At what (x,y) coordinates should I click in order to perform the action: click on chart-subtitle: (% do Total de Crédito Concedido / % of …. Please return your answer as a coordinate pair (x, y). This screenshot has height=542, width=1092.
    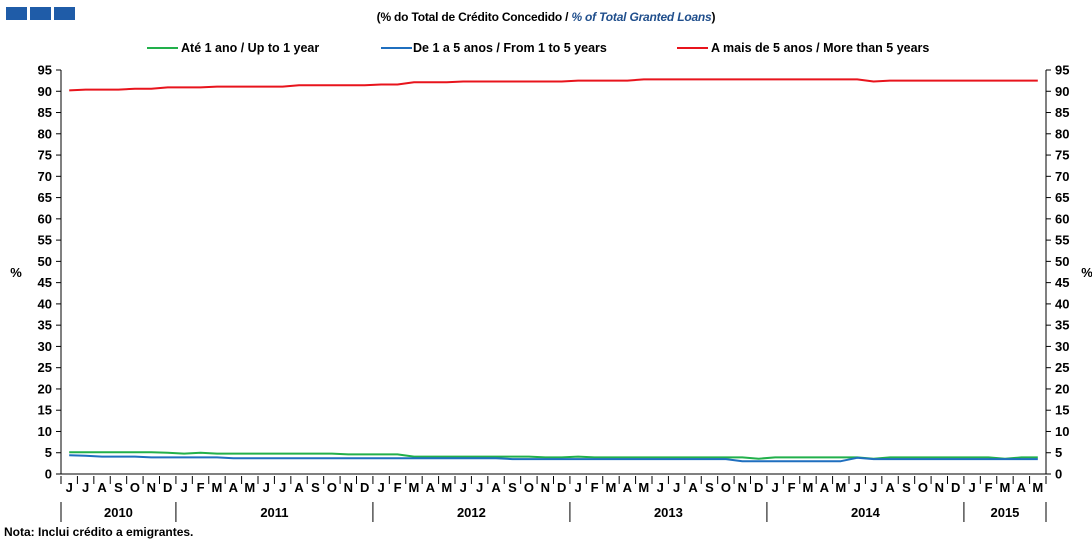
    Looking at the image, I should click on (546, 17).